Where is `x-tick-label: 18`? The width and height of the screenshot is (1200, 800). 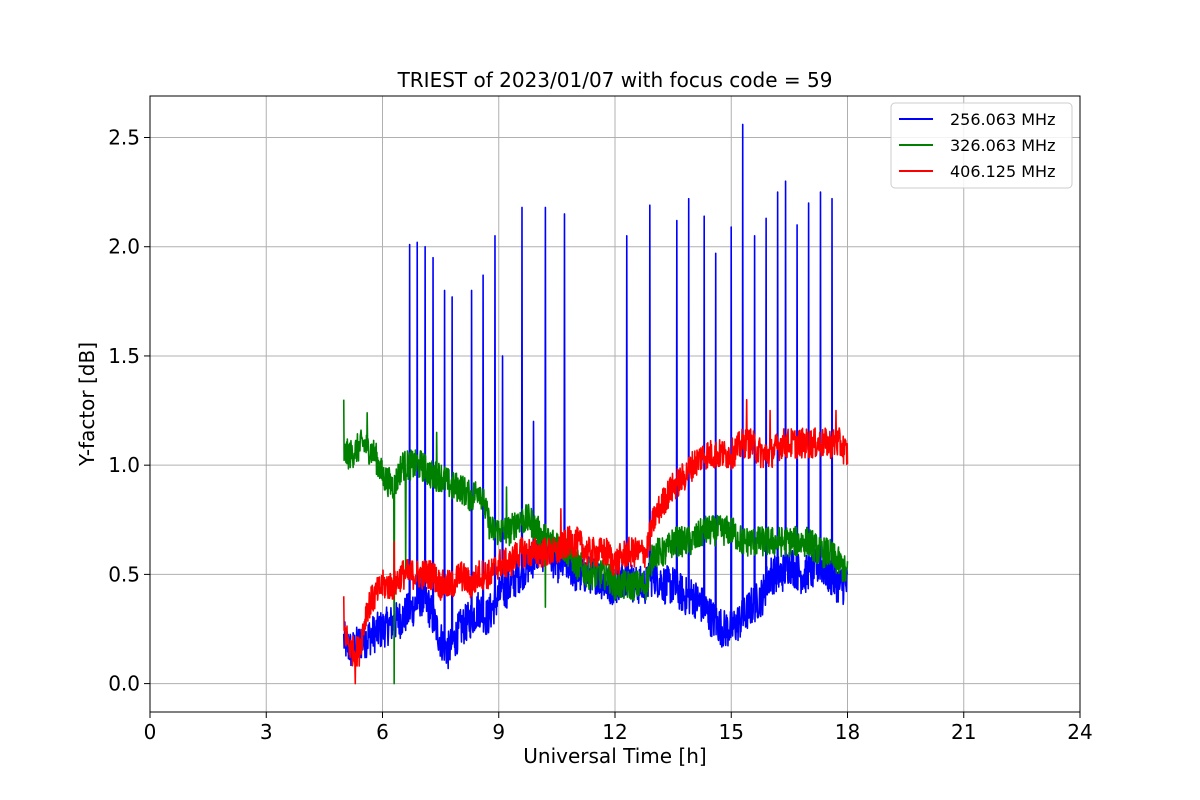
x-tick-label: 18 is located at coordinates (847, 732).